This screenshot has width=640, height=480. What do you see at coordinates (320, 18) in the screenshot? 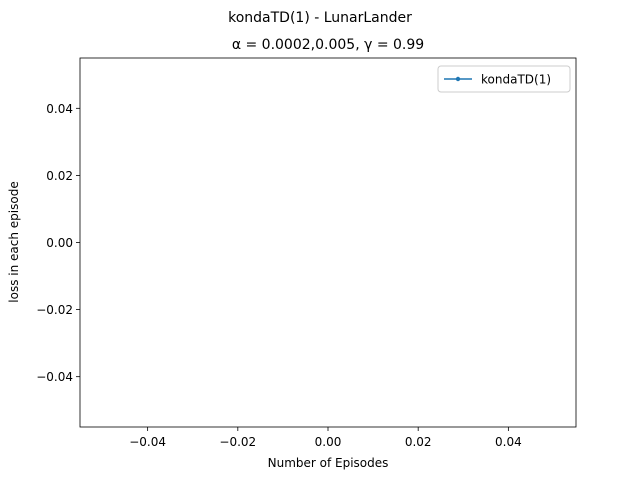
I see `chart-suptitle: kondaTD(1) - LunarLander` at bounding box center [320, 18].